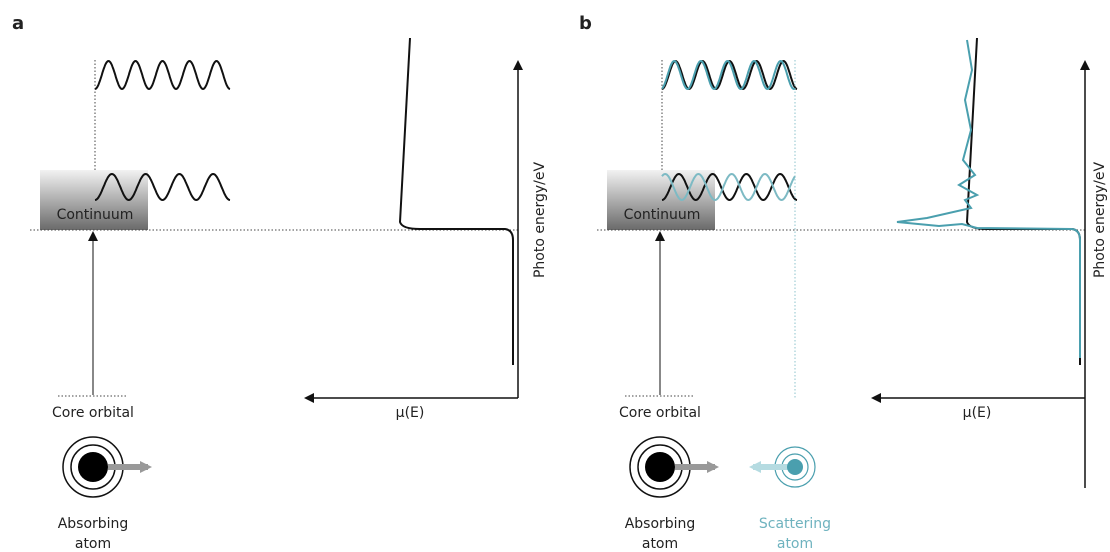 The height and width of the screenshot is (552, 1110). Describe the element at coordinates (162, 75) in the screenshot. I see `wave-top` at that location.